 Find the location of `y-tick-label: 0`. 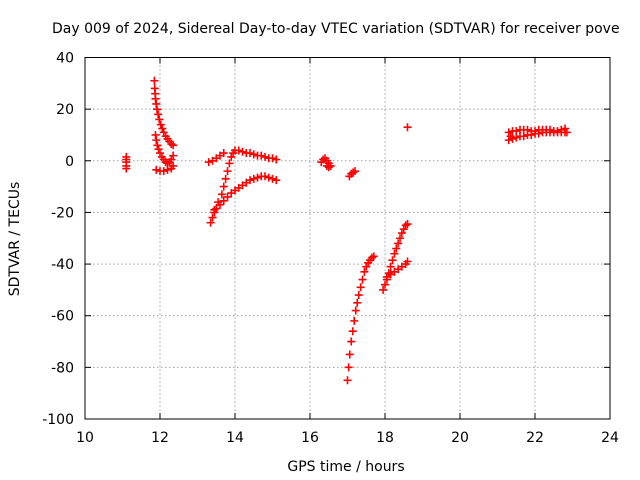

y-tick-label: 0 is located at coordinates (69, 162).